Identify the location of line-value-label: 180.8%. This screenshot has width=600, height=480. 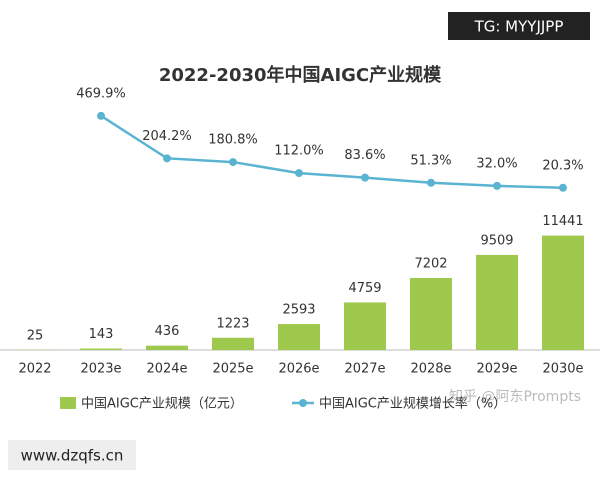
(233, 140).